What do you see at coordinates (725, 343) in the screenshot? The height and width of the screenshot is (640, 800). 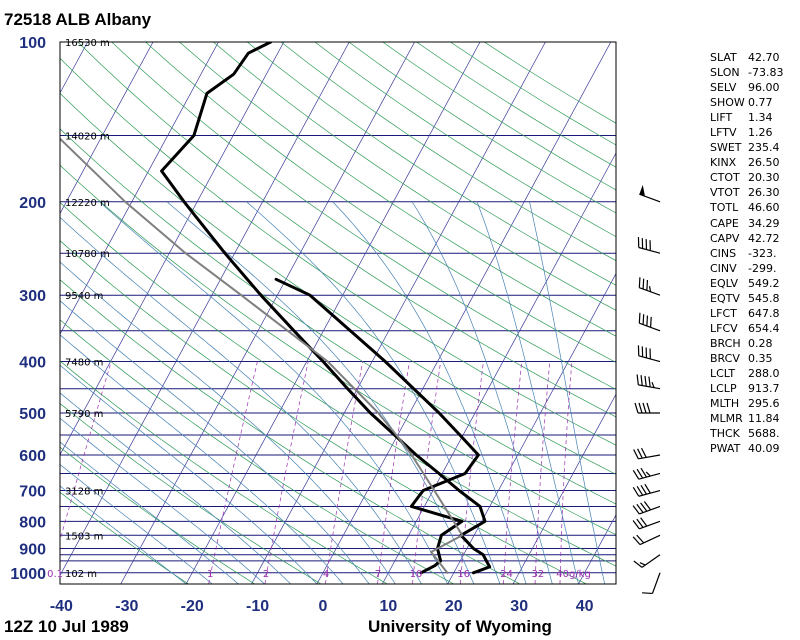 I see `index-name: BRCH` at bounding box center [725, 343].